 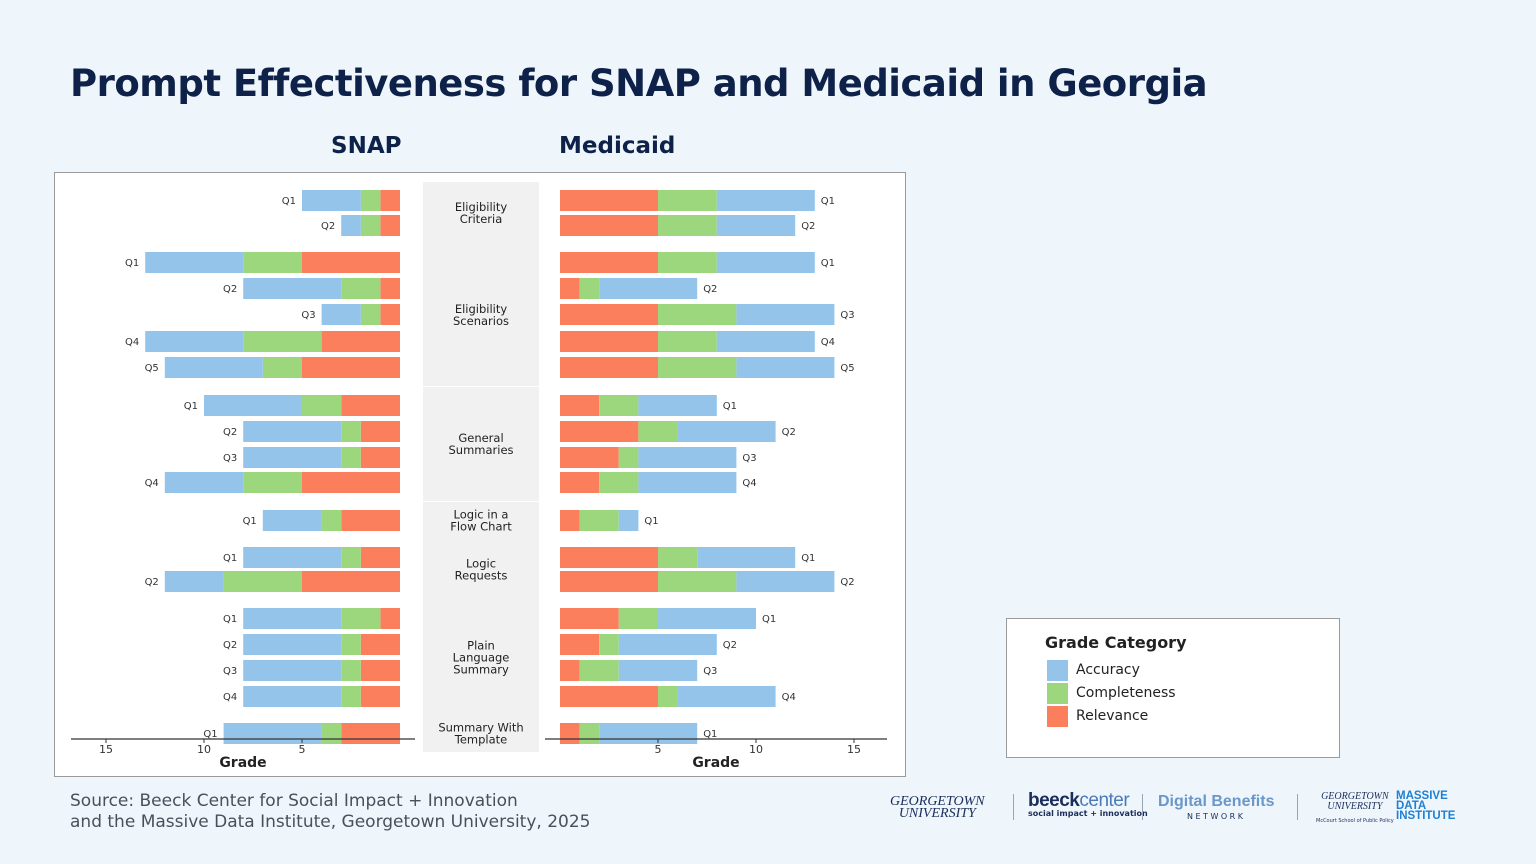 I want to click on snap-bar-logic-in-a-flow-chart-q1-accuracy, so click(x=292, y=520).